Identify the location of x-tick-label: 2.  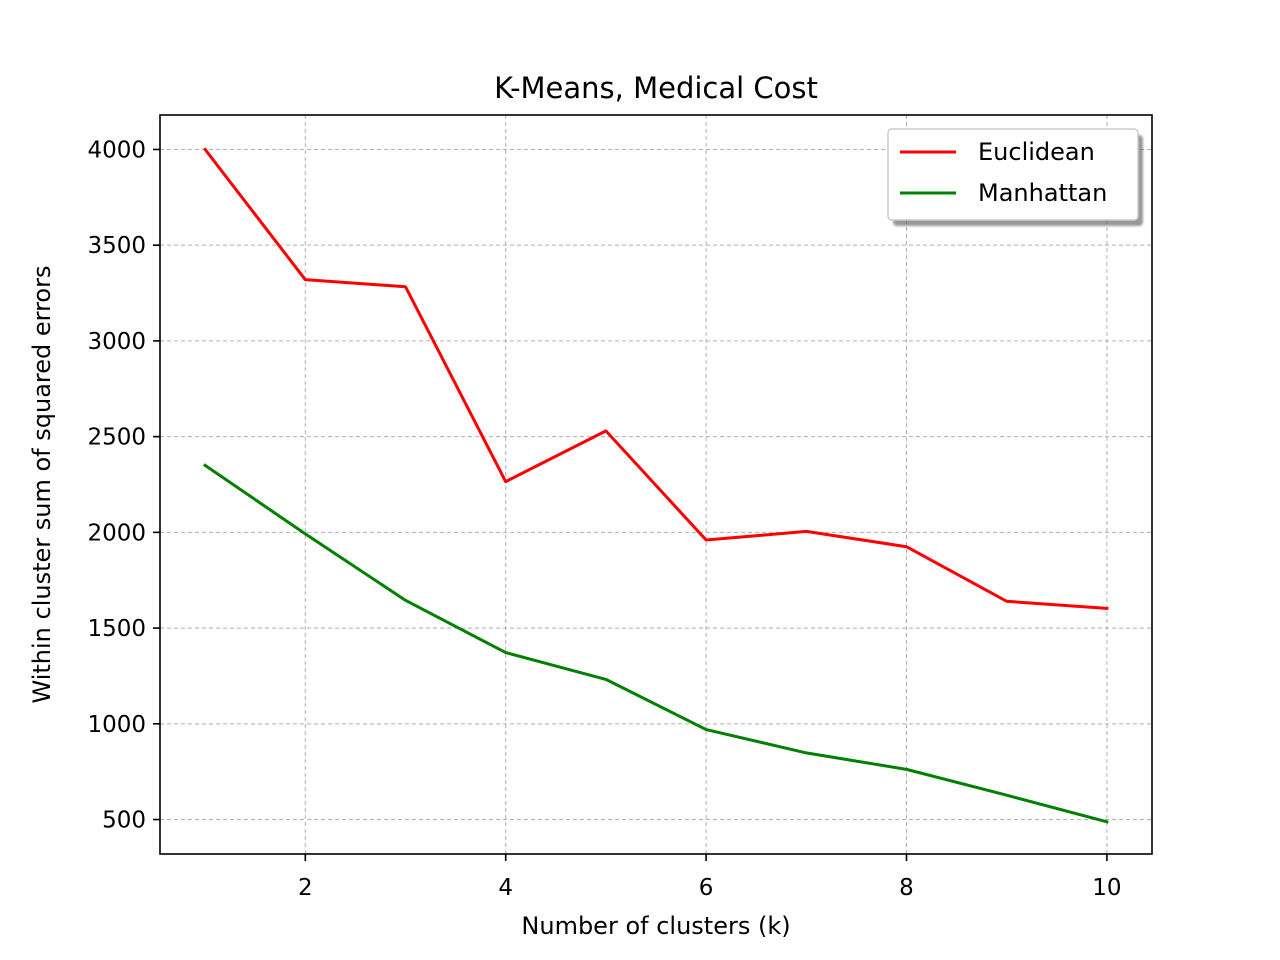
(305, 888).